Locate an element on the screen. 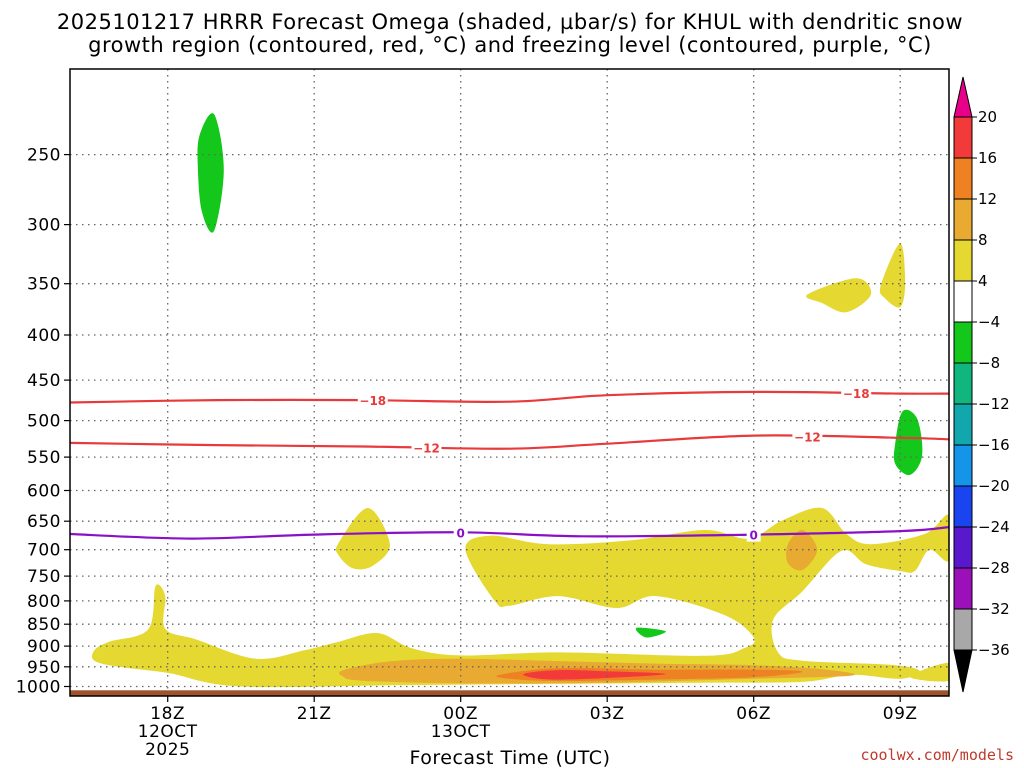 The height and width of the screenshot is (768, 1024). x-tick-label: 03Z is located at coordinates (607, 714).